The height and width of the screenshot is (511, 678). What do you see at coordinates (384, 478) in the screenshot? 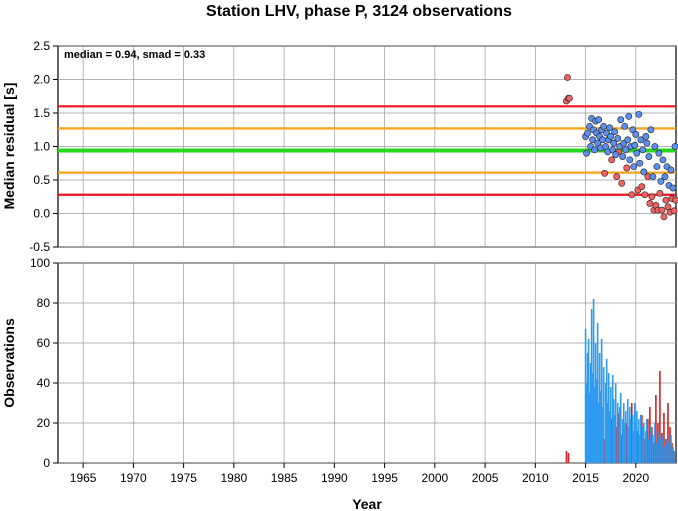
I see `x-tick-label: 1995` at bounding box center [384, 478].